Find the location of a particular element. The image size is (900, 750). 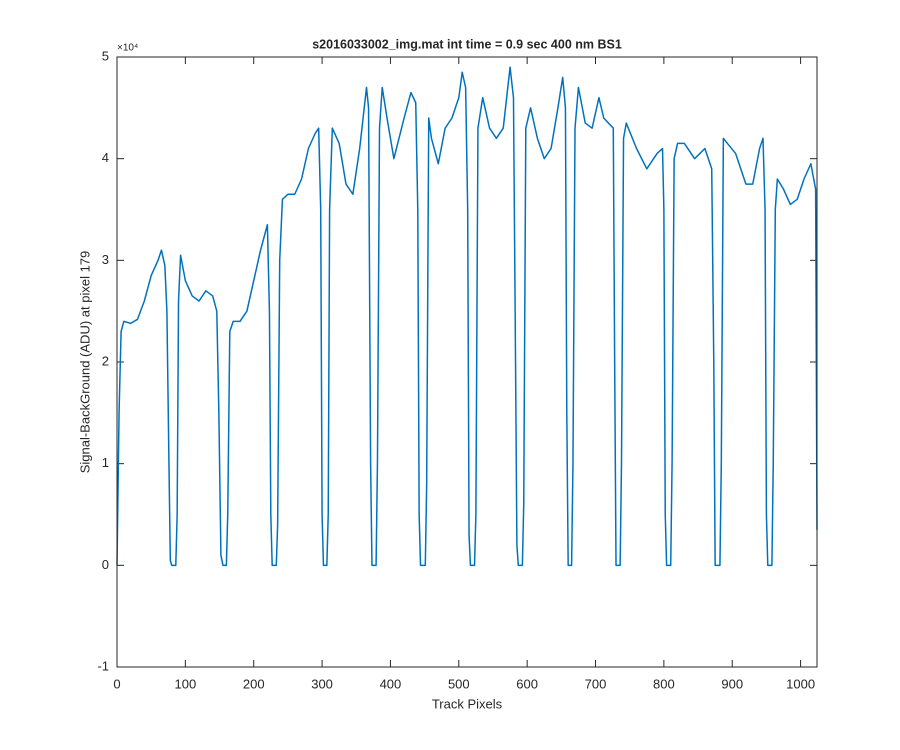

y-tick-label: -1 is located at coordinates (103, 665).